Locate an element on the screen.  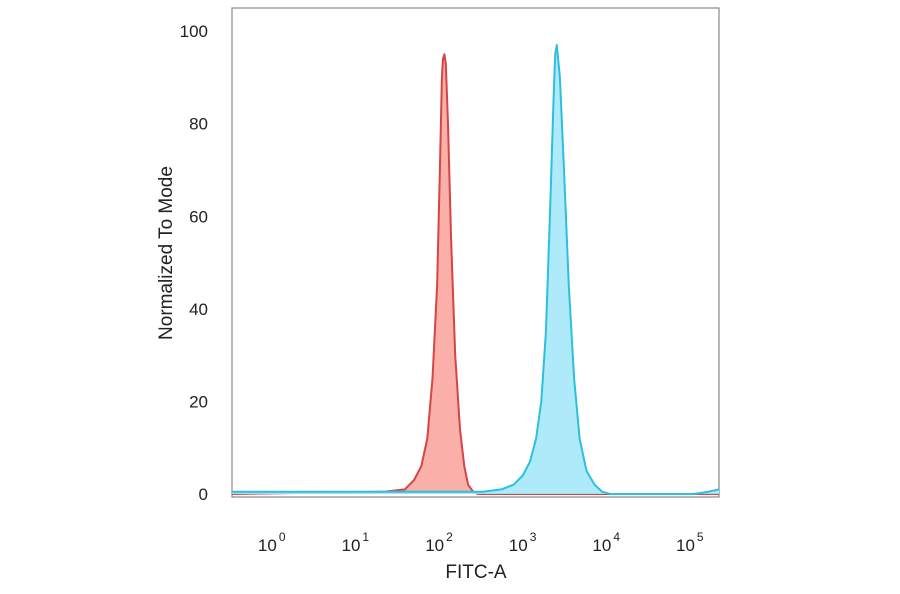
x-tick-label: 10 3 is located at coordinates (523, 542).